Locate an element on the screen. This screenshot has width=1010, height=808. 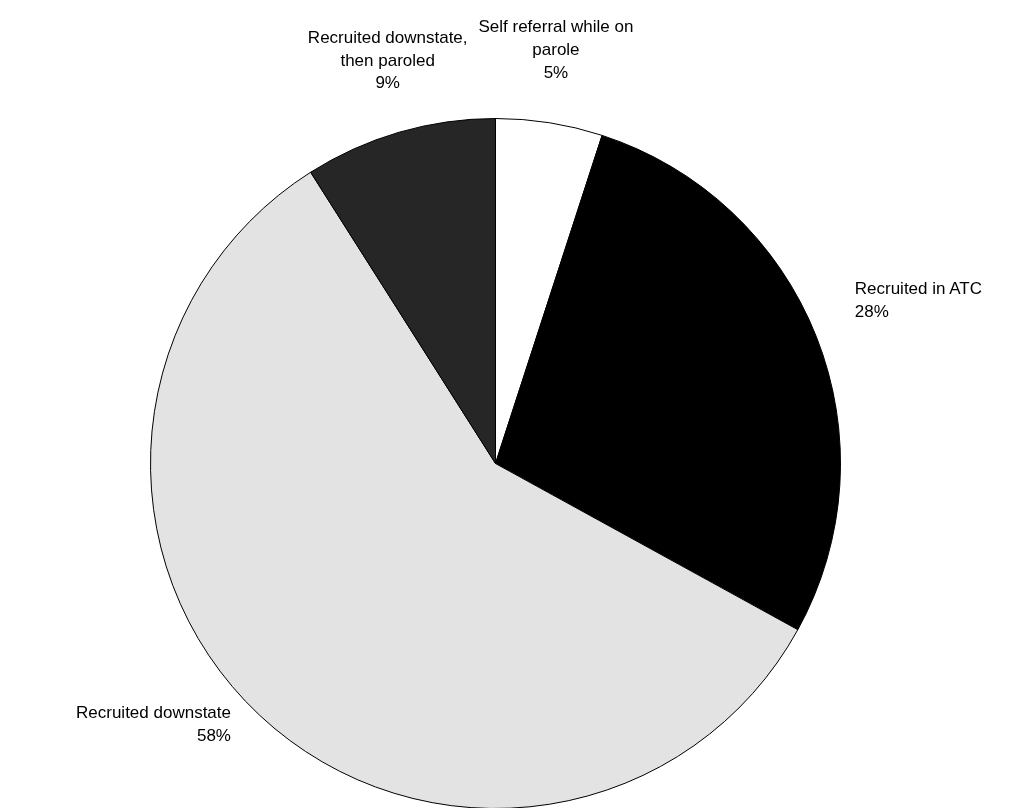
slice-label: Recruited downstate is located at coordinates (153, 713).